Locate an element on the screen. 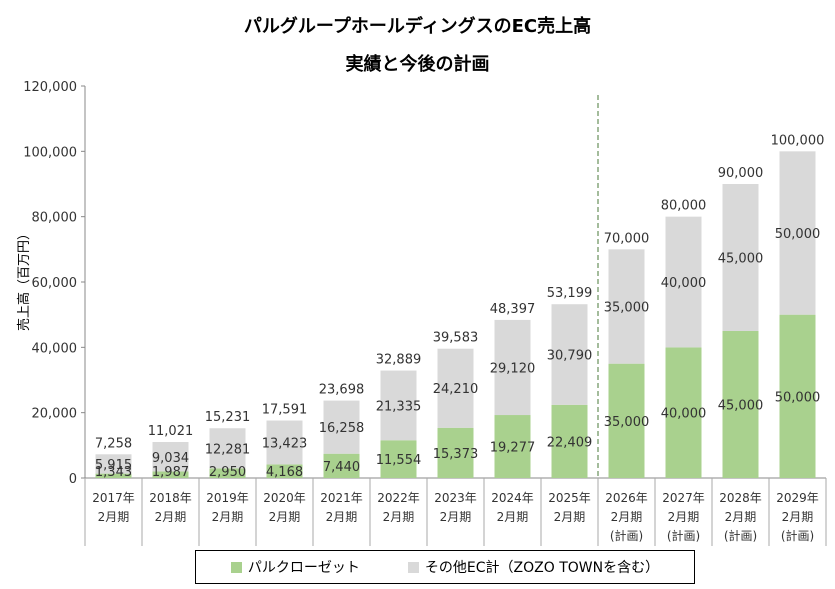  pal-value-label: 1,987 is located at coordinates (170, 472).